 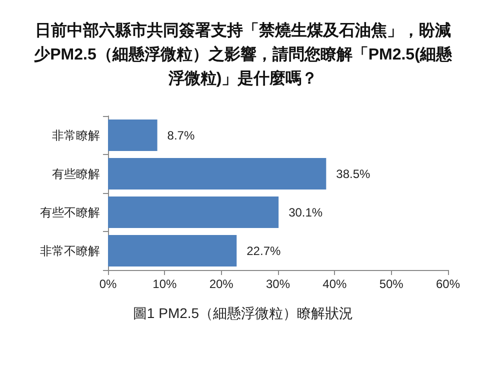 What do you see at coordinates (305, 212) in the screenshot?
I see `data-label: 30.1%` at bounding box center [305, 212].